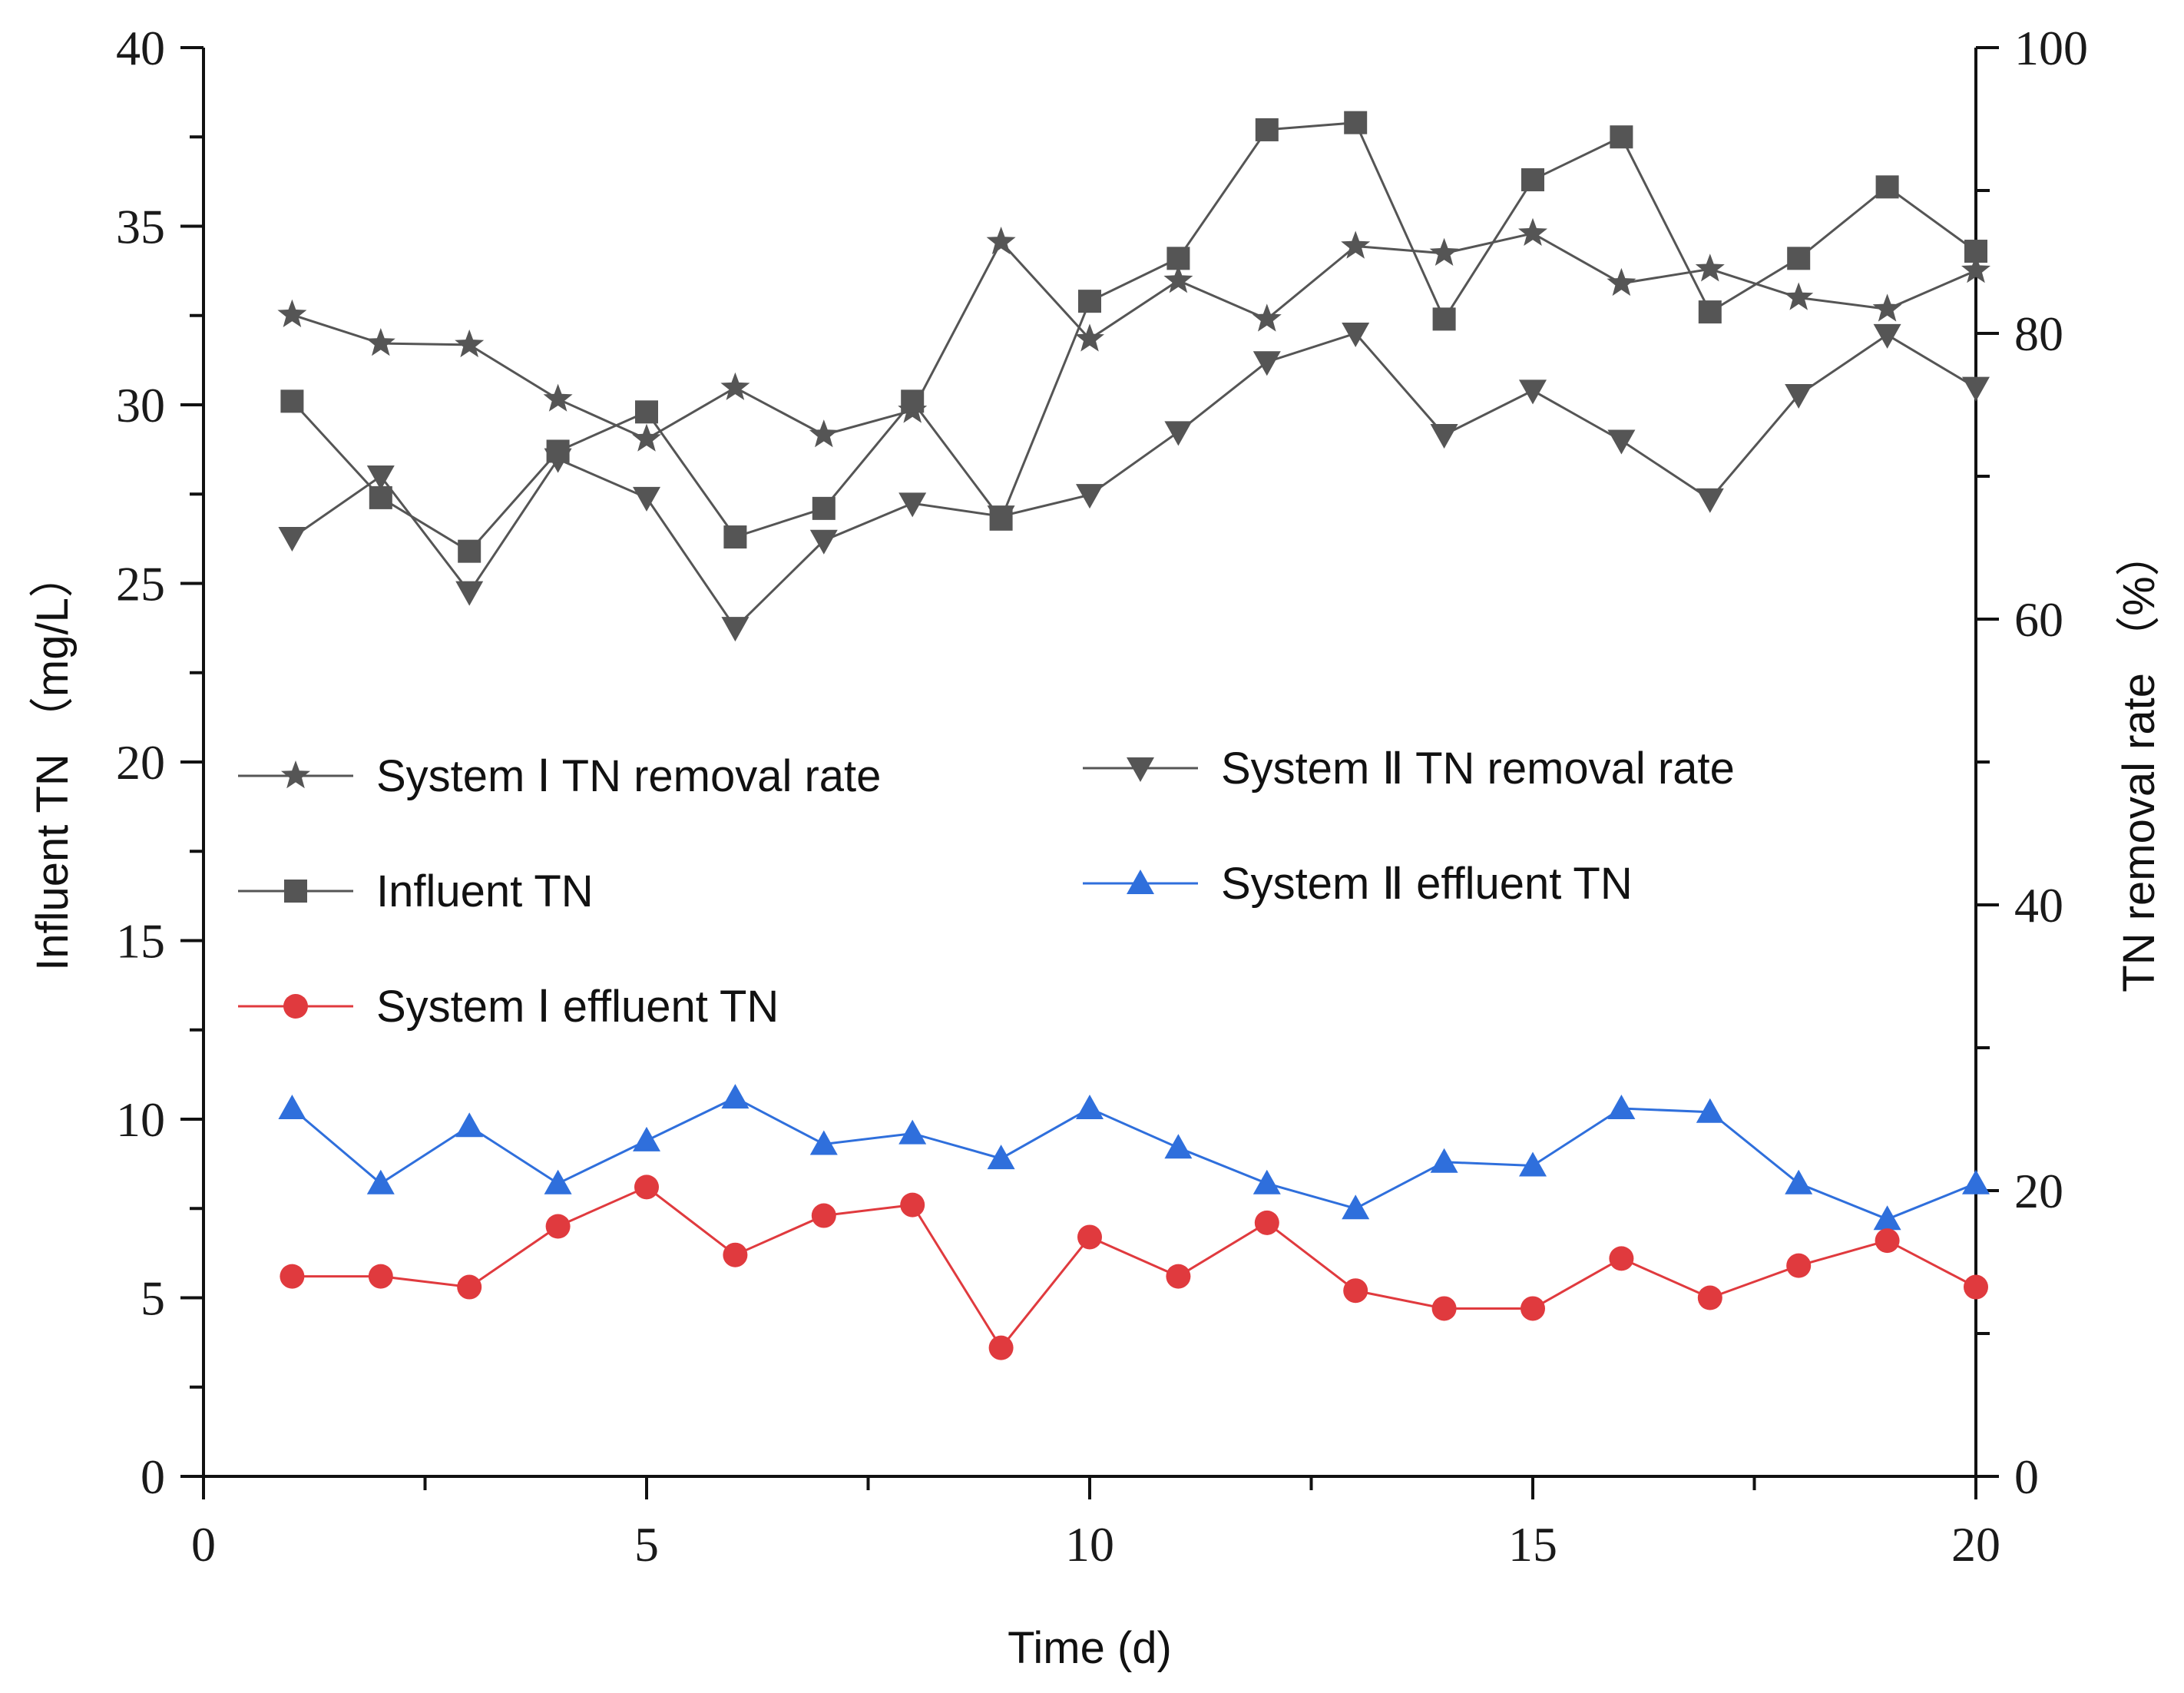 The height and width of the screenshot is (1693, 2184). I want to click on y-left-tick-label: 25, so click(140, 584).